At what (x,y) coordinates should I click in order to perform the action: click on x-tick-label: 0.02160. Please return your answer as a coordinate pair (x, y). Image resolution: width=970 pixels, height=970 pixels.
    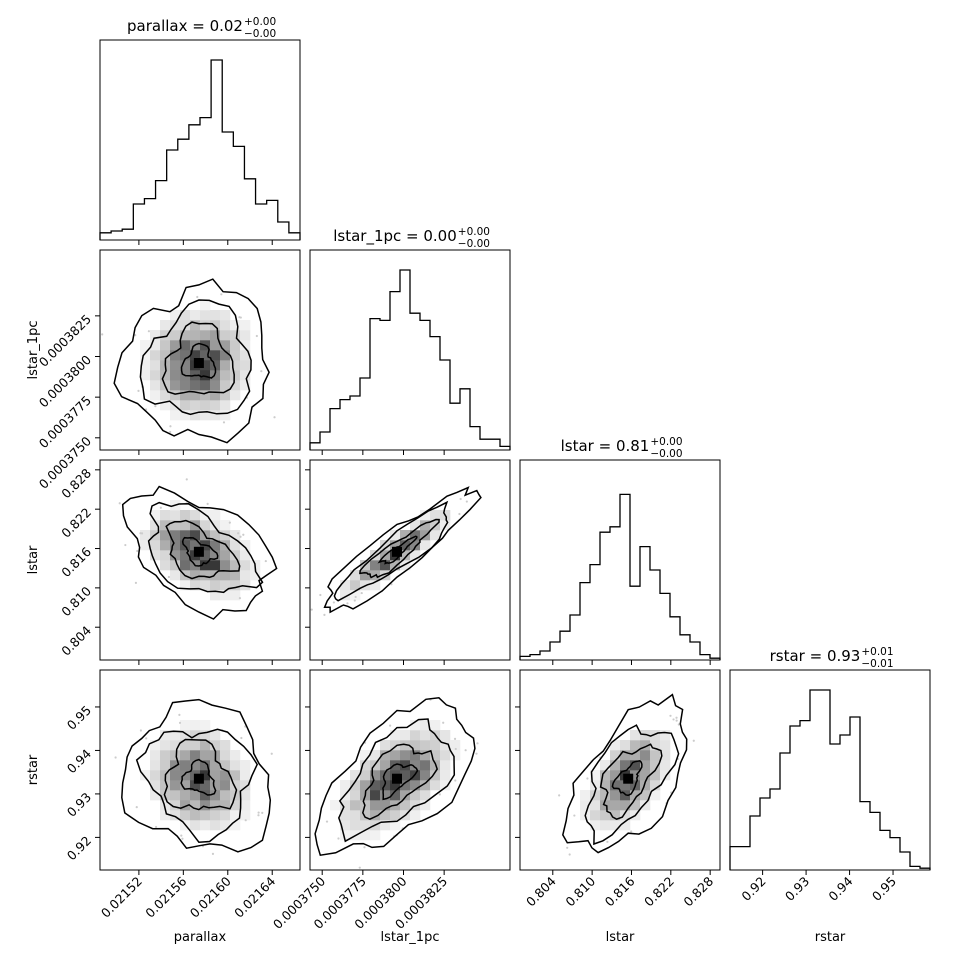
    Looking at the image, I should click on (210, 896).